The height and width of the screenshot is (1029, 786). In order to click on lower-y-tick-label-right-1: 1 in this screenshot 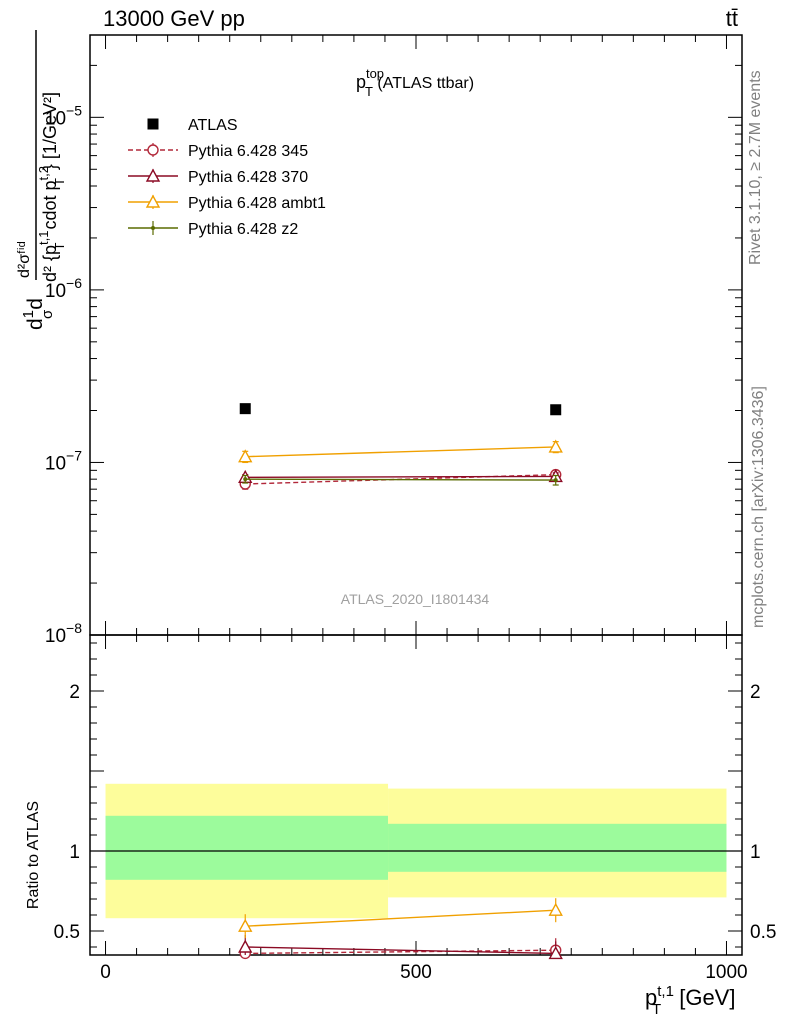, I will do `click(755, 852)`.